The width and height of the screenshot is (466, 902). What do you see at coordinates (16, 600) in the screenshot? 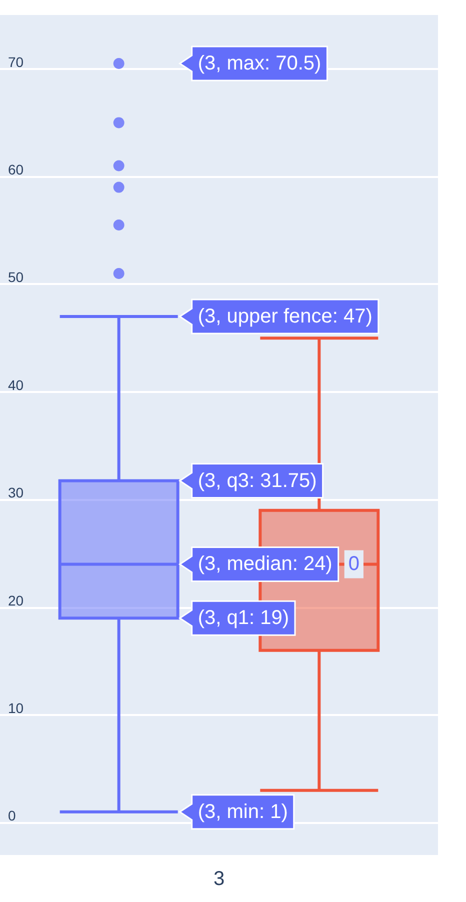
I see `y-tick-label: 20` at bounding box center [16, 600].